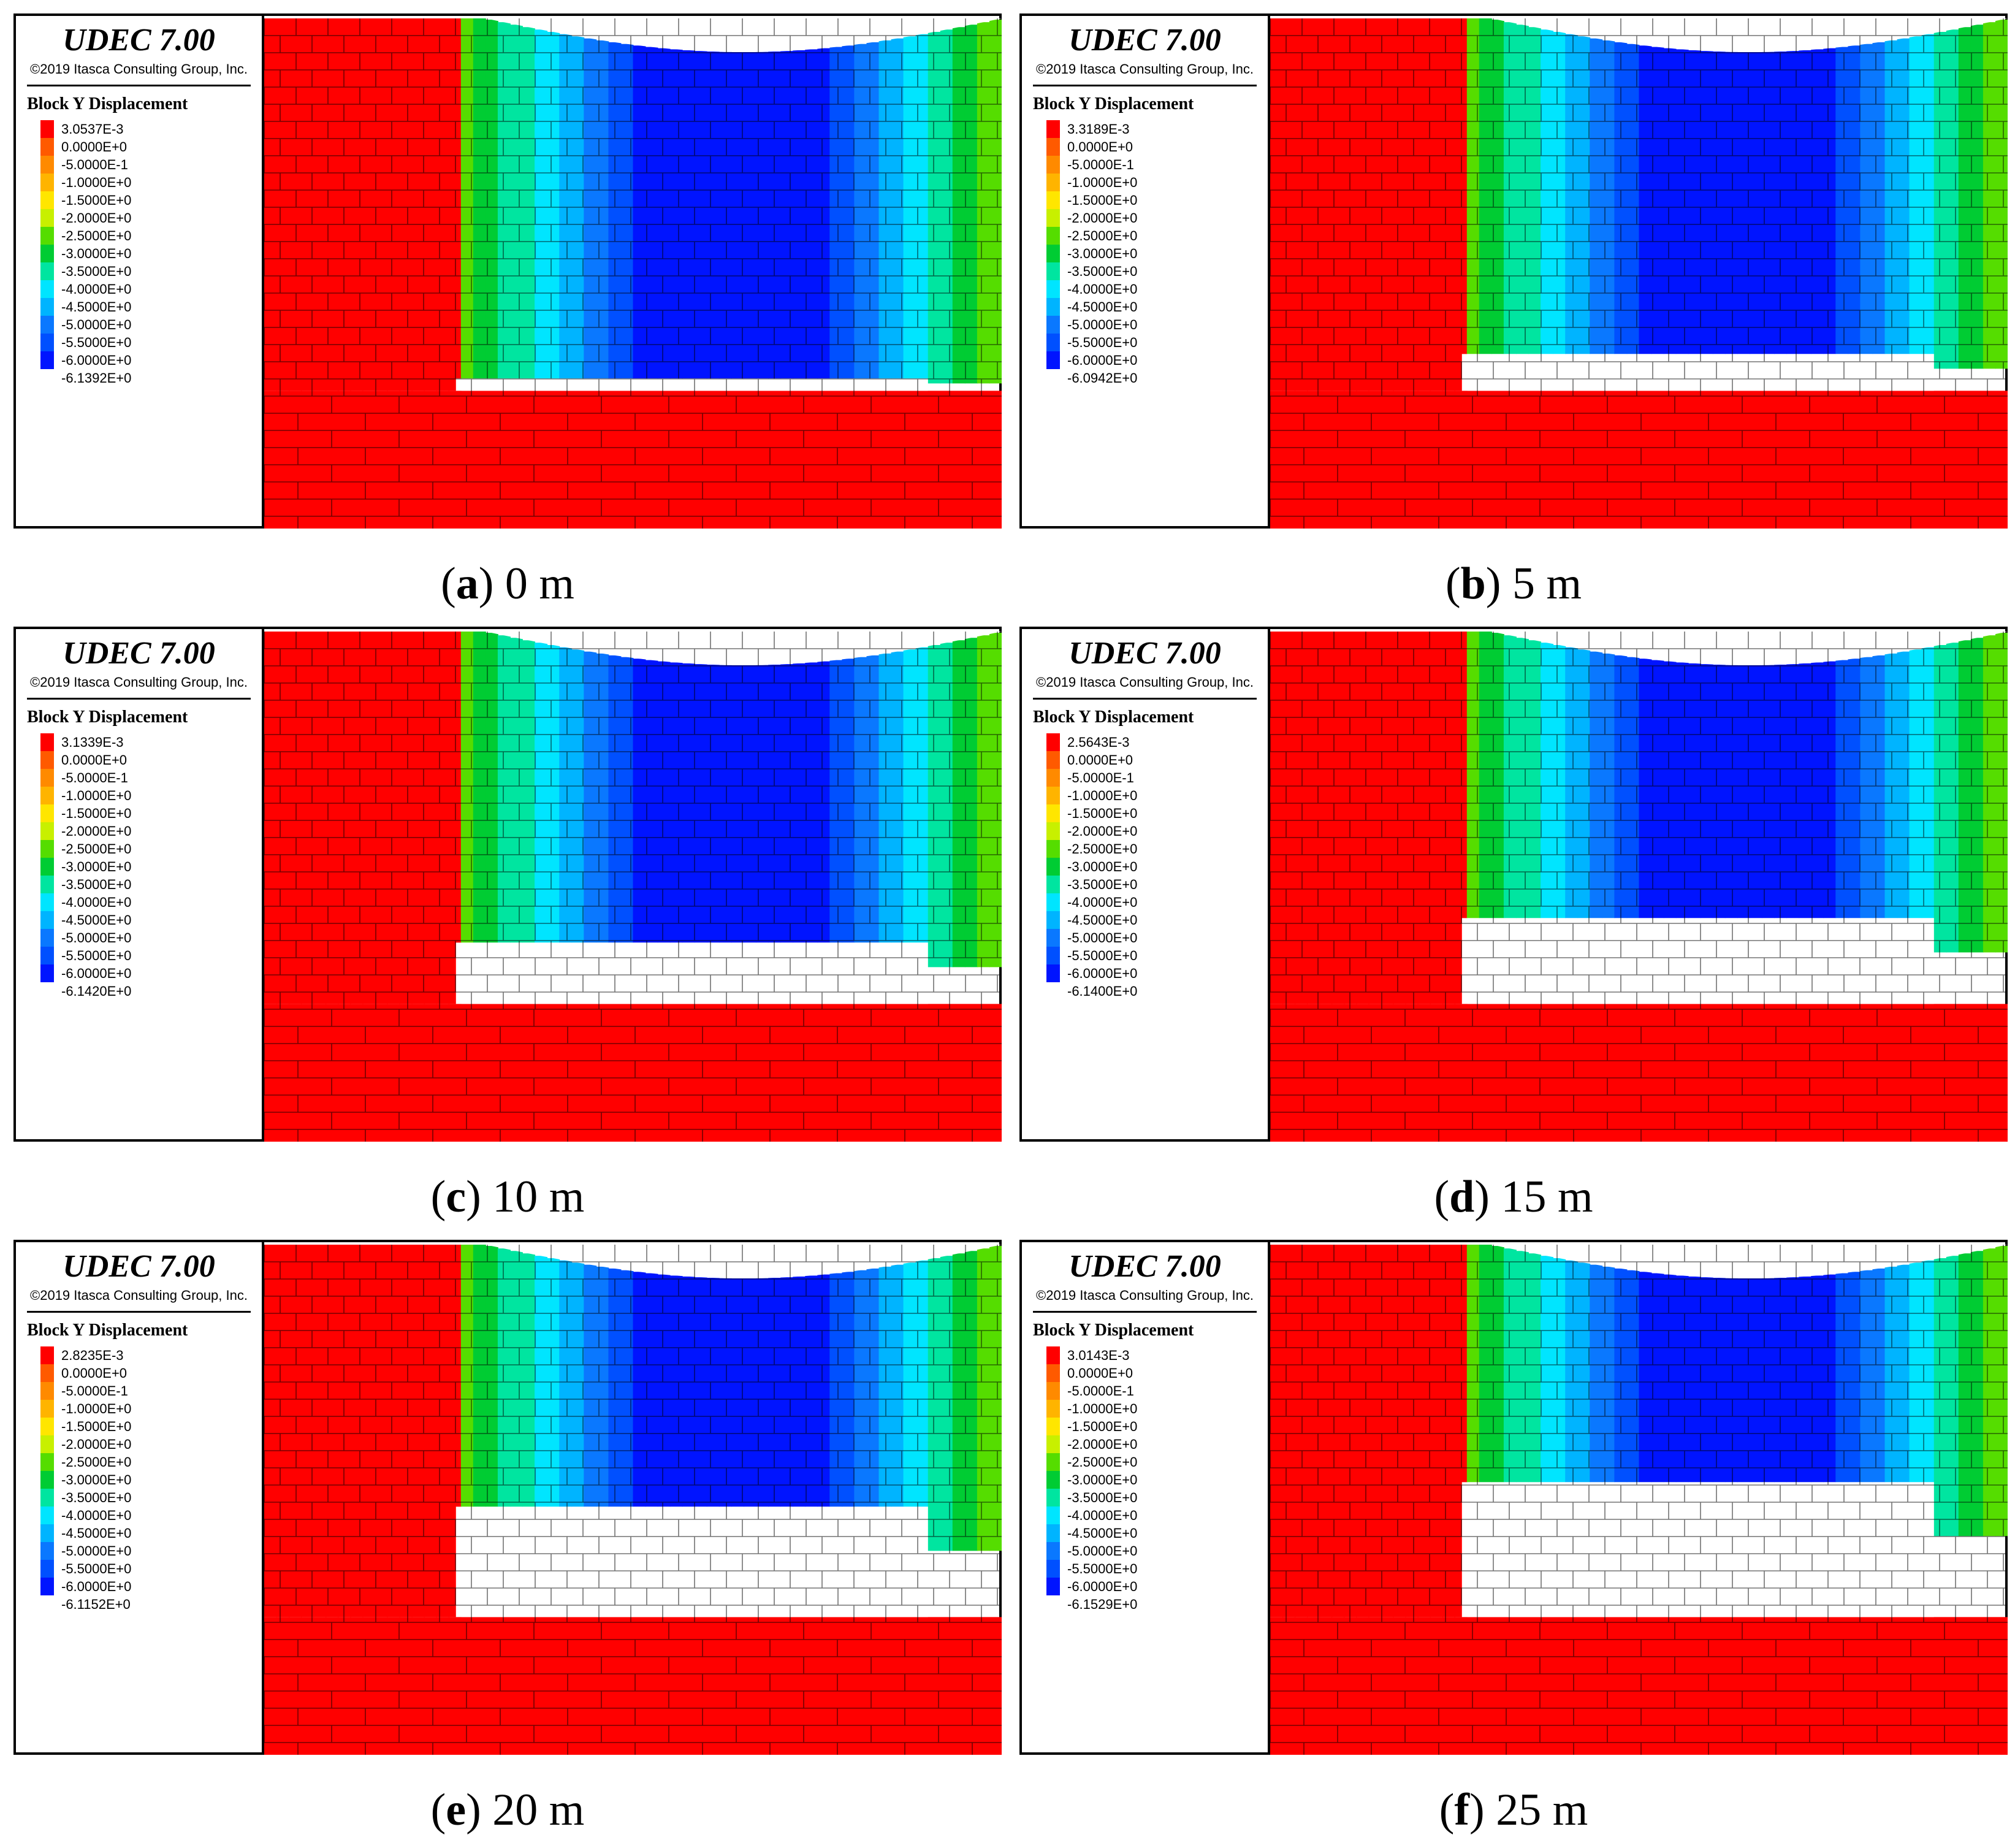 This screenshot has width=2015, height=1848. I want to click on scale-label: -1.0000E+0, so click(1102, 1408).